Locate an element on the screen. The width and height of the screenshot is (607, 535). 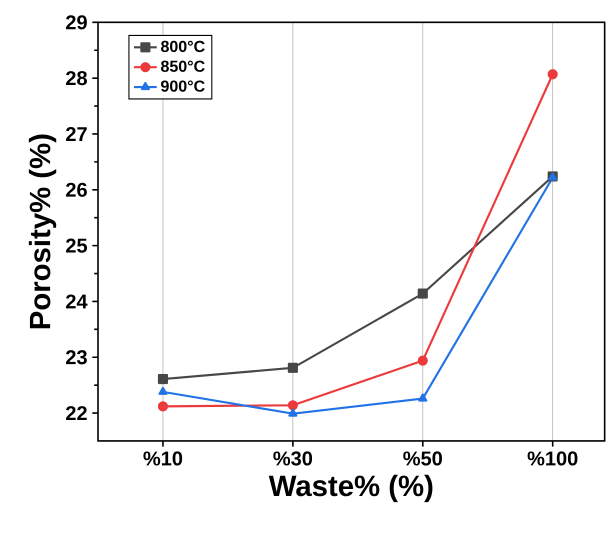
x-tick-label: %100 is located at coordinates (553, 458).